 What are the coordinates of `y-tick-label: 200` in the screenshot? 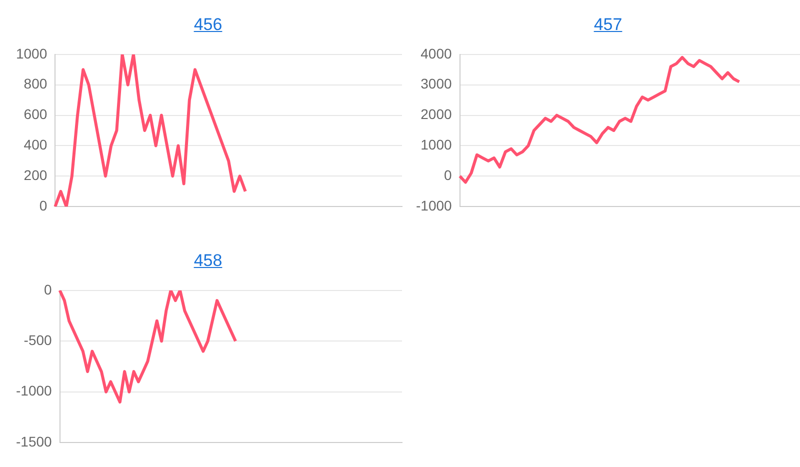 It's located at (36, 175).